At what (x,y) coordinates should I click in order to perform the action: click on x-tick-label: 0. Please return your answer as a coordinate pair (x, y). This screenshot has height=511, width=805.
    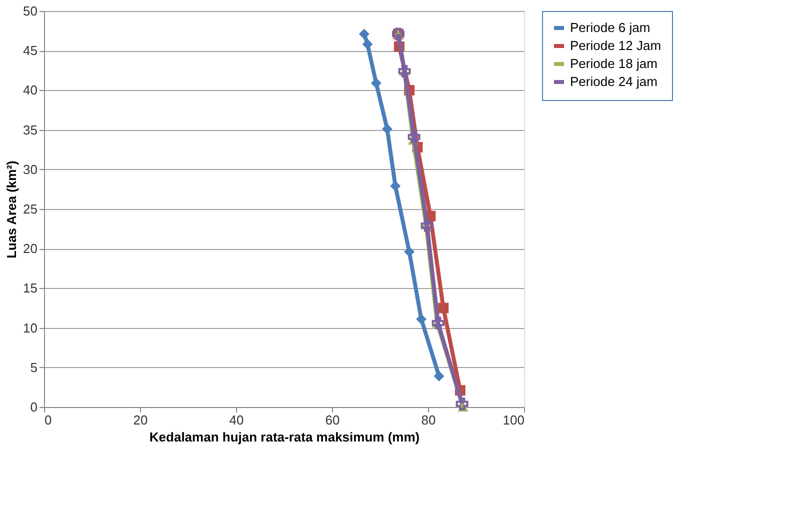
    Looking at the image, I should click on (48, 420).